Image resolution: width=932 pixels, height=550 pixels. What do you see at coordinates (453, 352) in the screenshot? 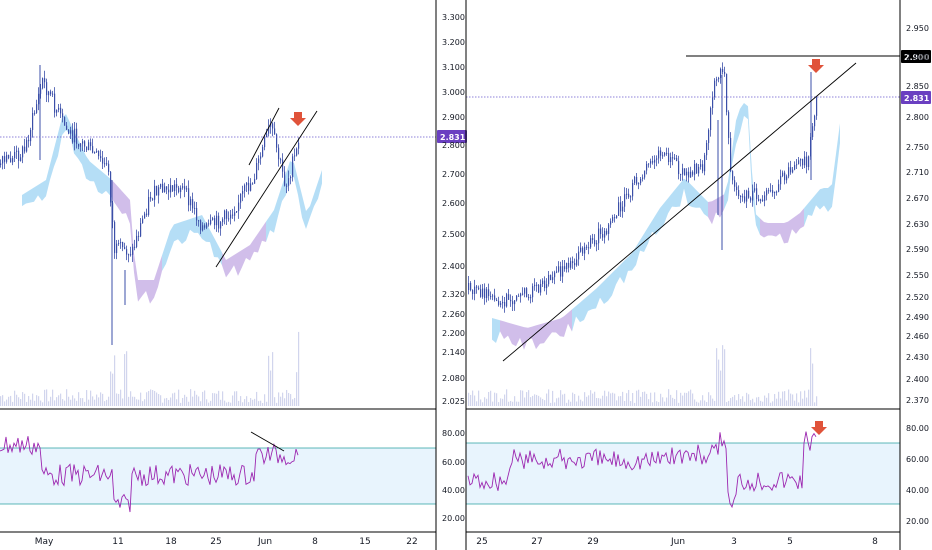
I see `left-price-tick: 2.140` at bounding box center [453, 352].